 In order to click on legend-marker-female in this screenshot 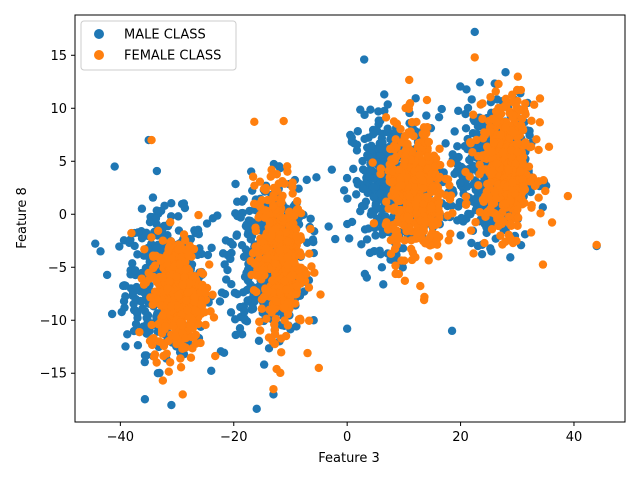, I will do `click(99, 55)`.